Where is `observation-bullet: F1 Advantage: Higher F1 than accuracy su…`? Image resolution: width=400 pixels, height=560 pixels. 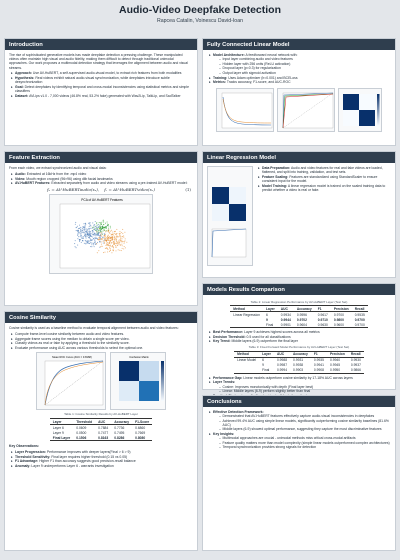 observation-bullet: F1 Advantage: Higher F1 than accuracy su… is located at coordinates (102, 461).